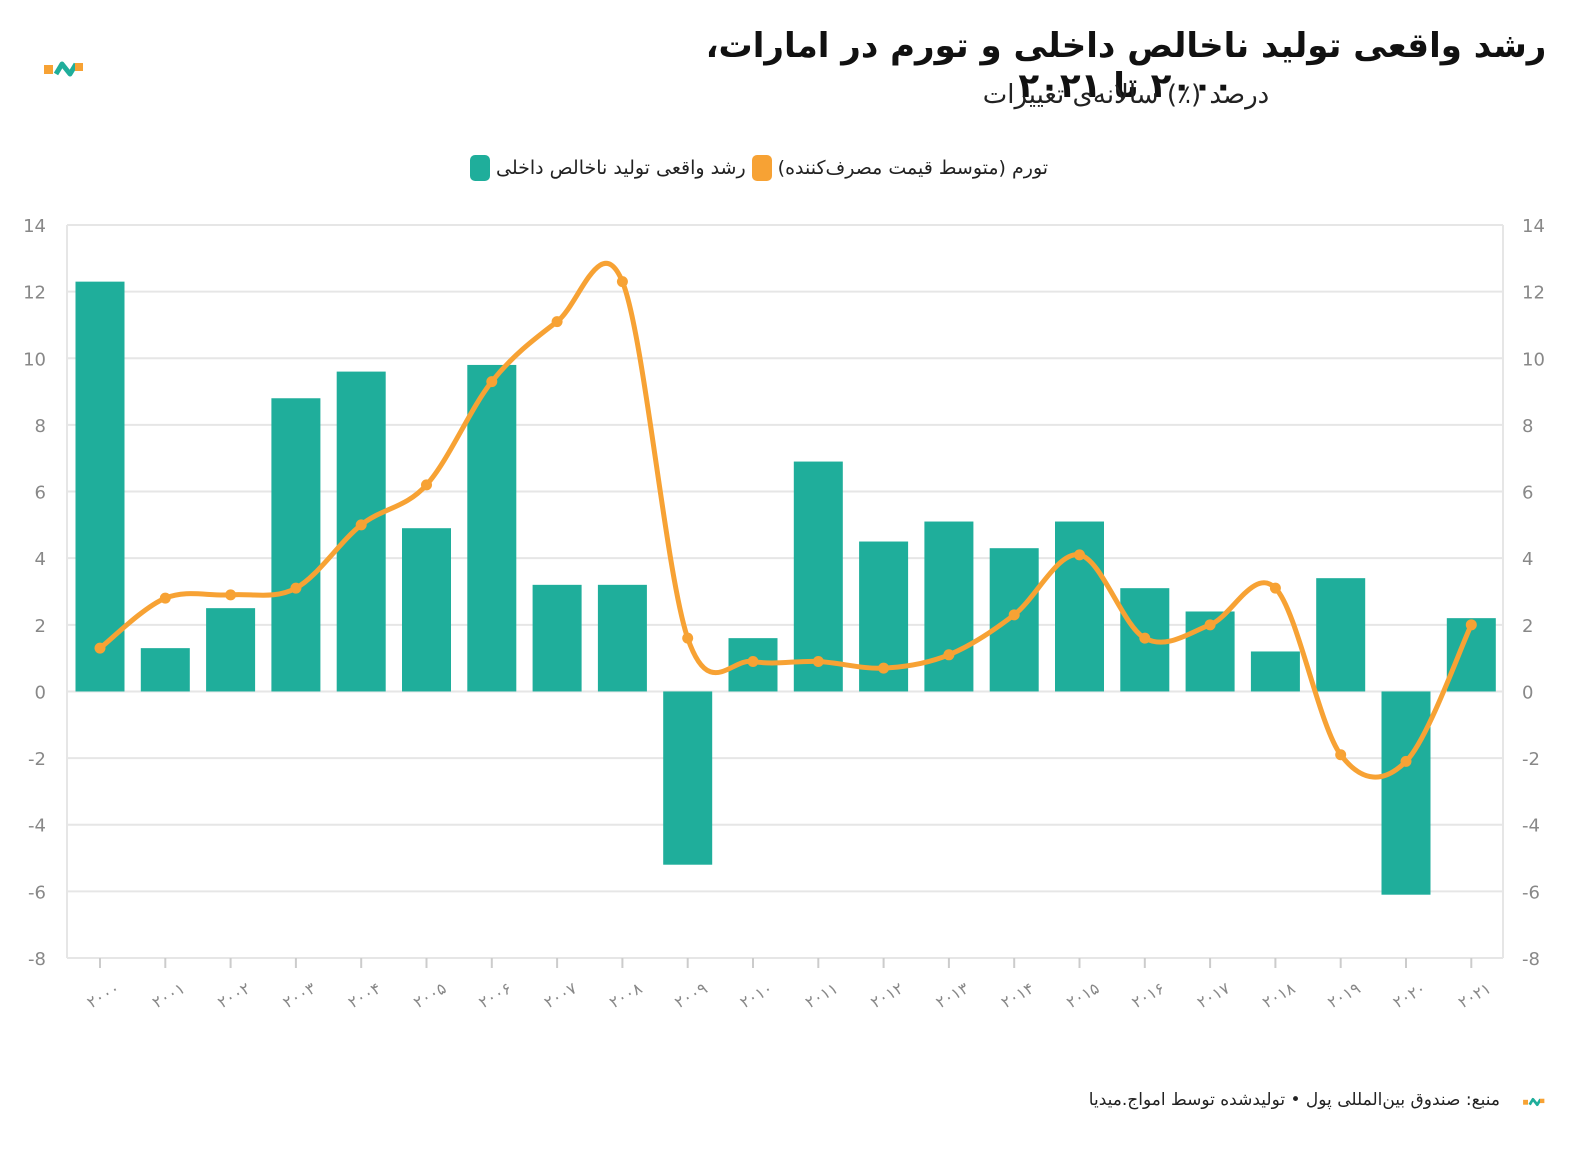 This screenshot has width=1592, height=1150. Describe the element at coordinates (1474, 995) in the screenshot. I see `x-tick-label: ۲۰۲۱` at that location.